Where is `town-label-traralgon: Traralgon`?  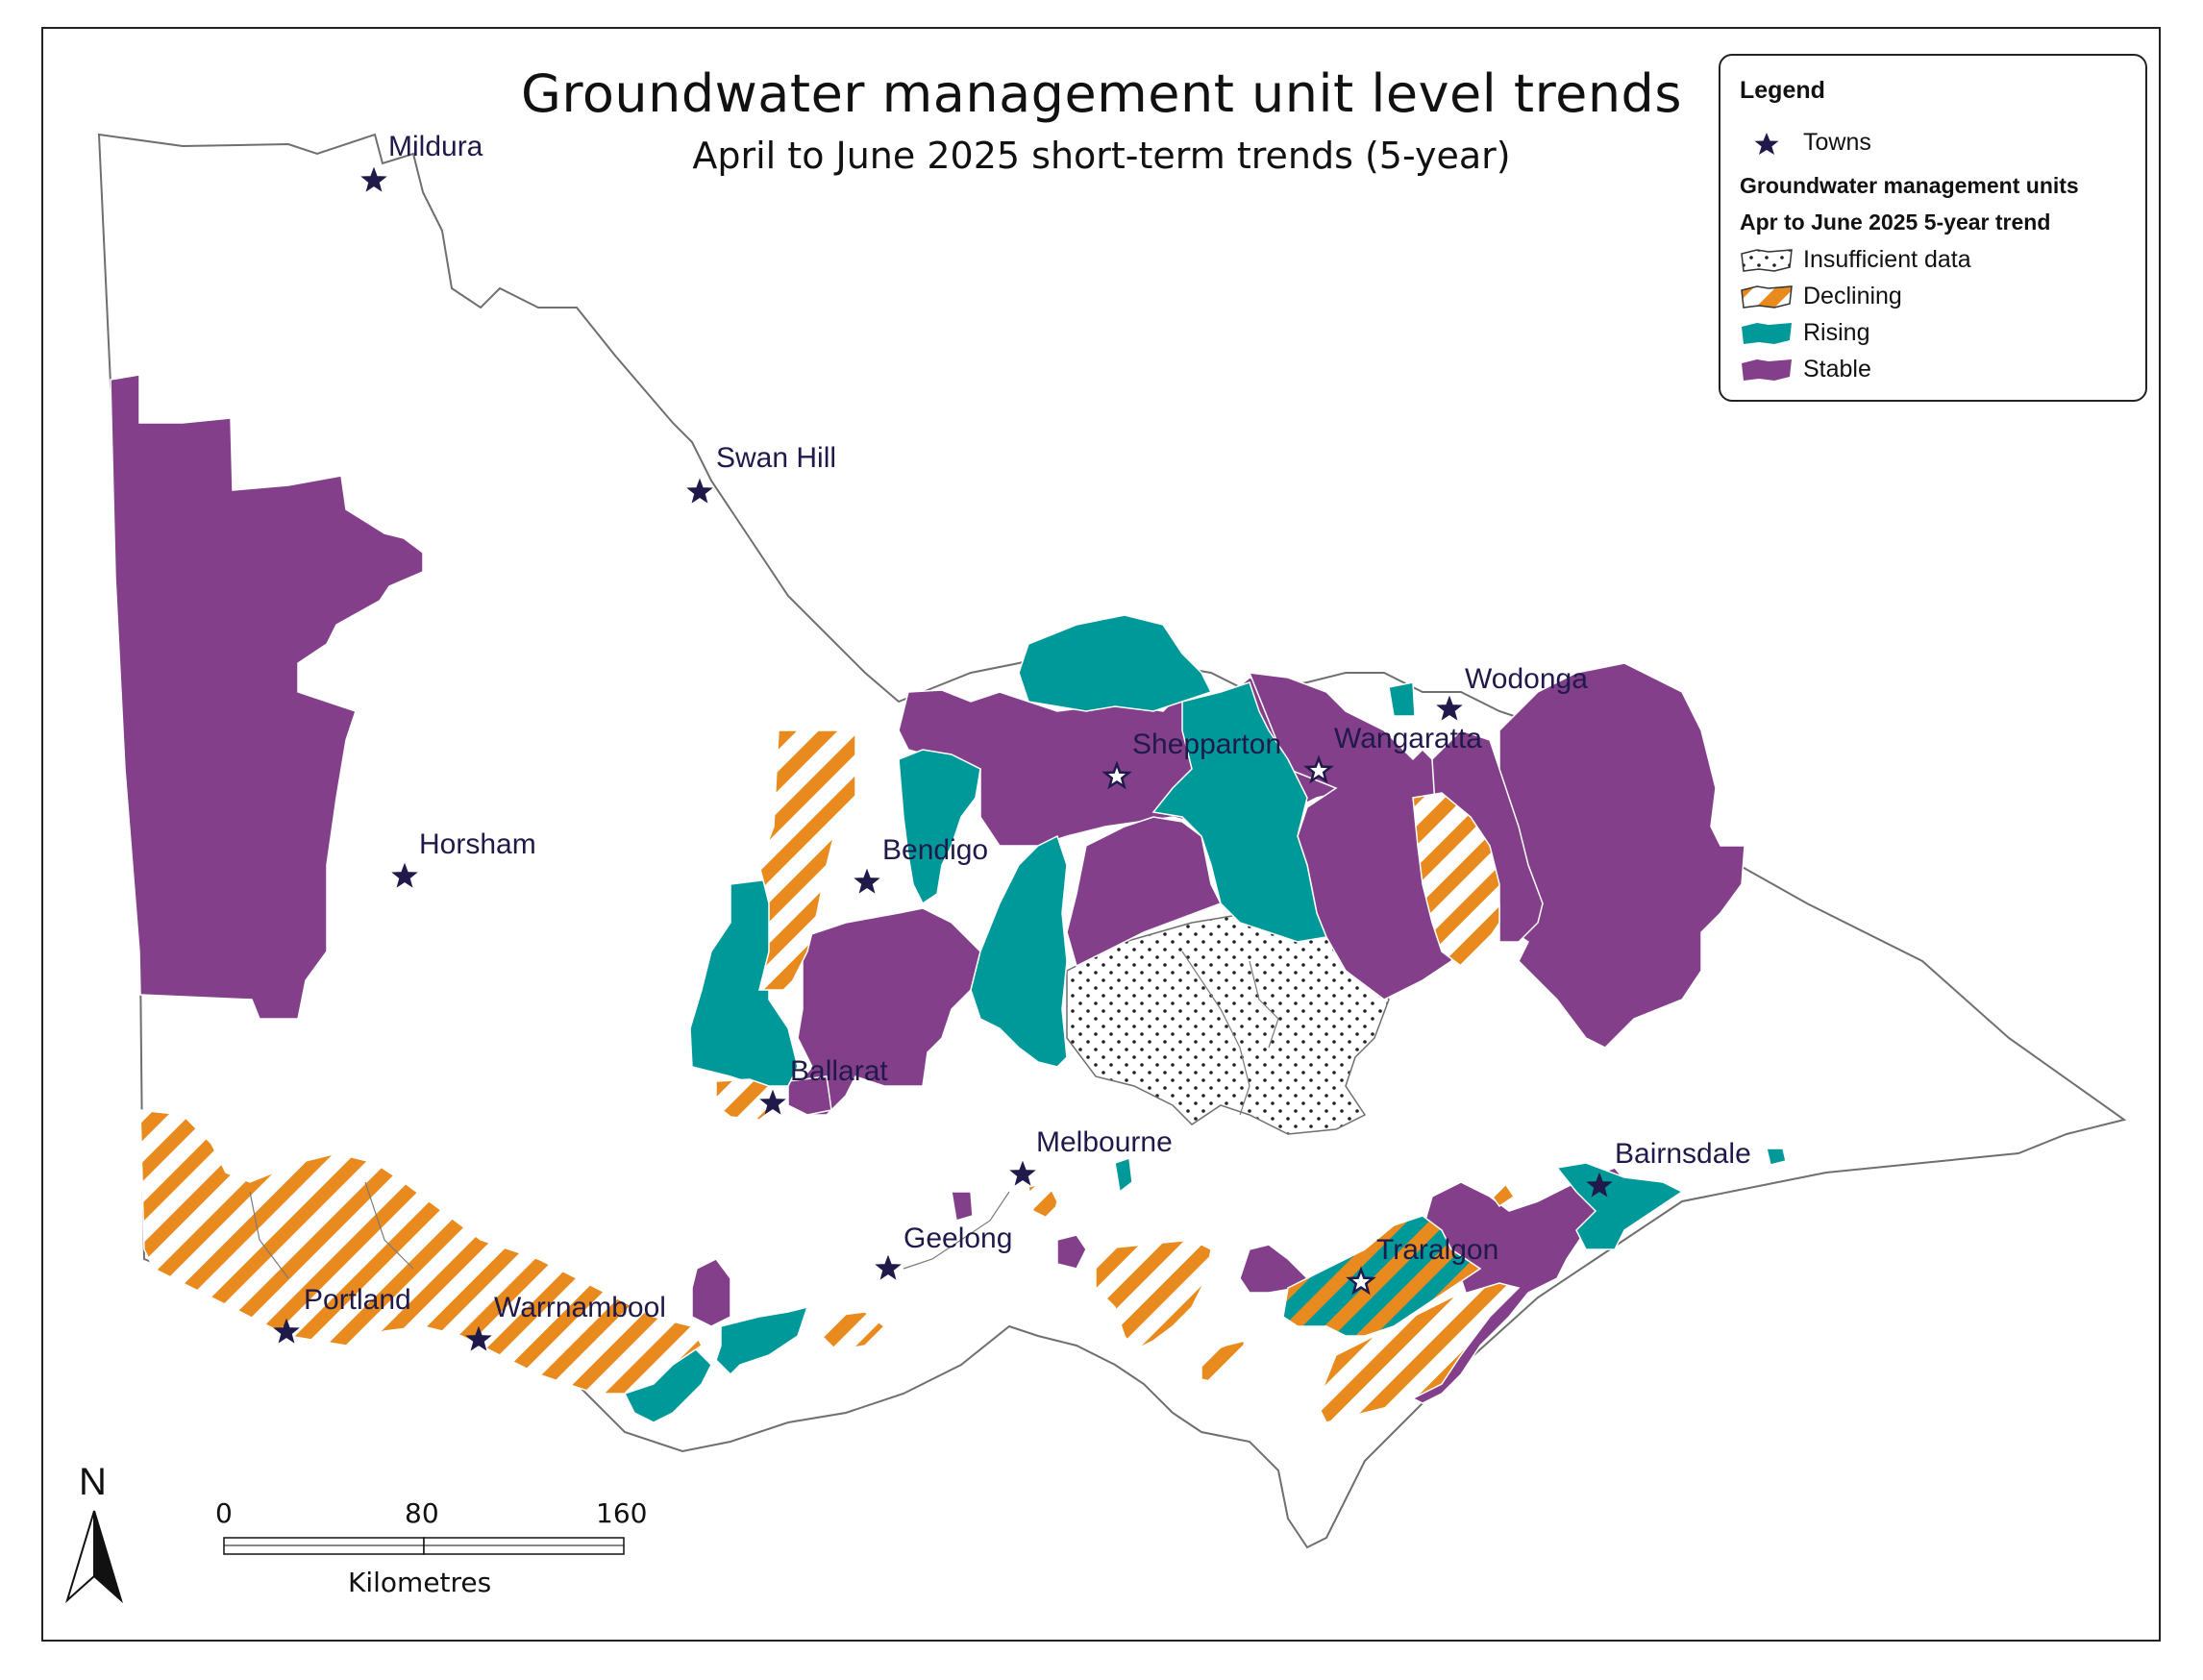 town-label-traralgon: Traralgon is located at coordinates (1437, 1250).